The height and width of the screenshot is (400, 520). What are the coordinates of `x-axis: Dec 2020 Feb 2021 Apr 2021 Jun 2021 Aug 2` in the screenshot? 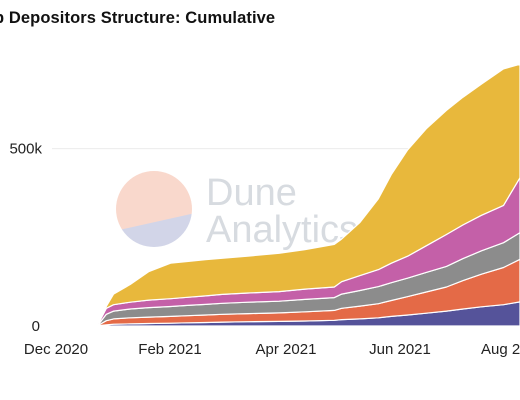 It's located at (272, 349).